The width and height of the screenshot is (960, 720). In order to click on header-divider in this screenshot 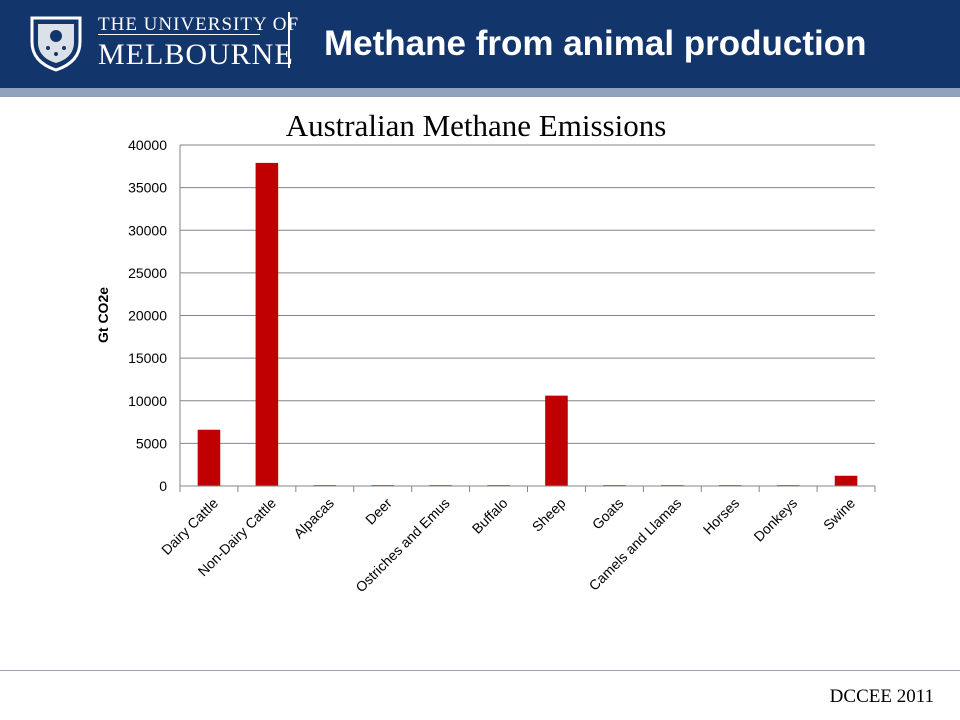, I will do `click(289, 40)`.